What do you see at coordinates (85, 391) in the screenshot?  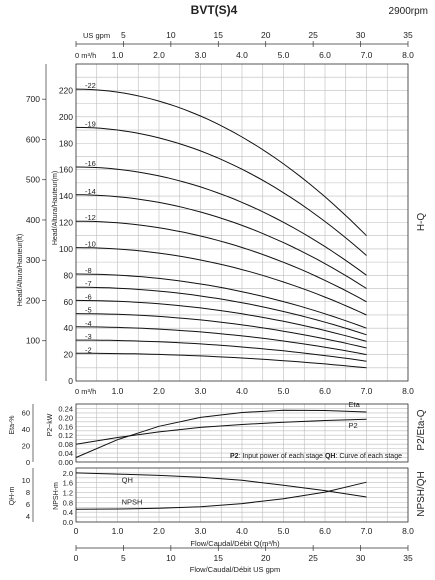 I see `flow-unit-label-mid: 0 m³/h` at bounding box center [85, 391].